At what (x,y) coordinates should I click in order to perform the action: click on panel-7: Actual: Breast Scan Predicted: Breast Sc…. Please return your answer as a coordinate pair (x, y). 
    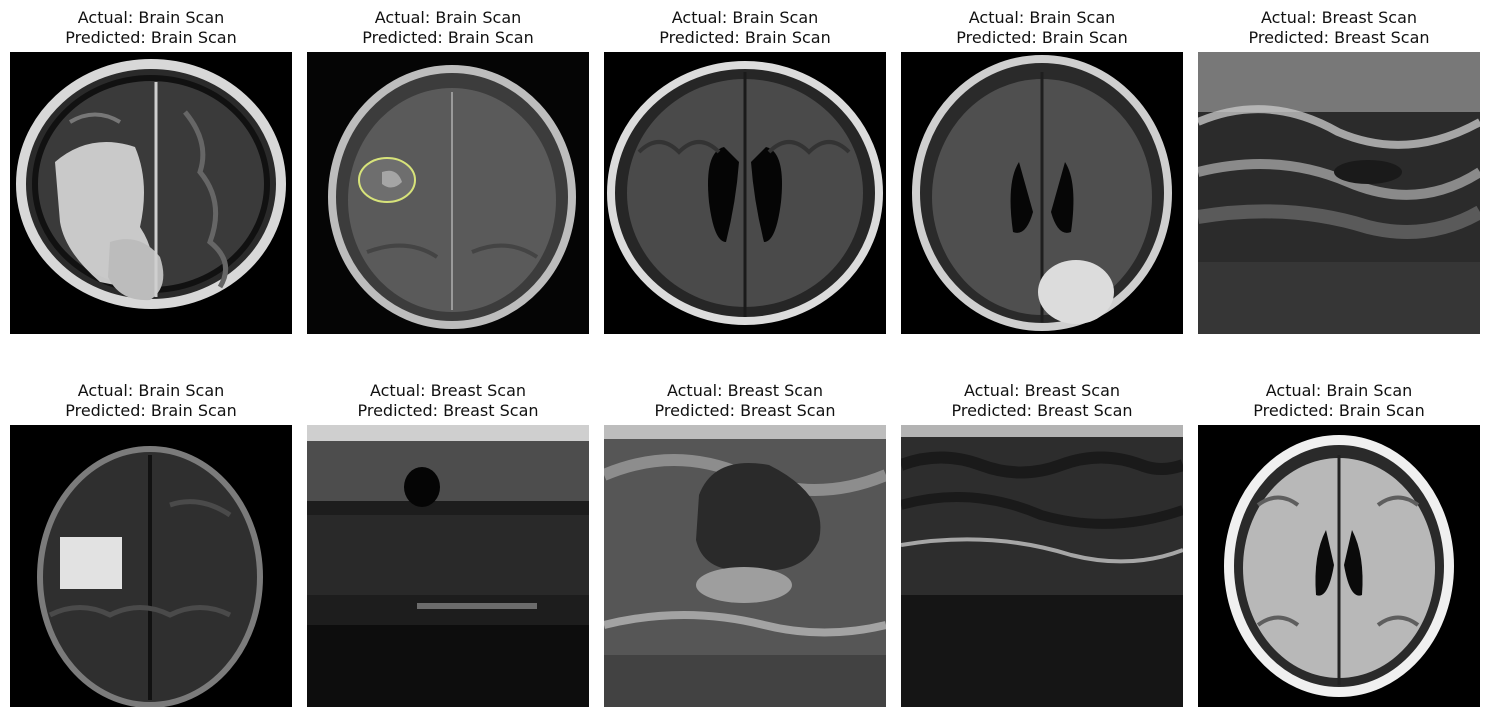
    Looking at the image, I should click on (448, 544).